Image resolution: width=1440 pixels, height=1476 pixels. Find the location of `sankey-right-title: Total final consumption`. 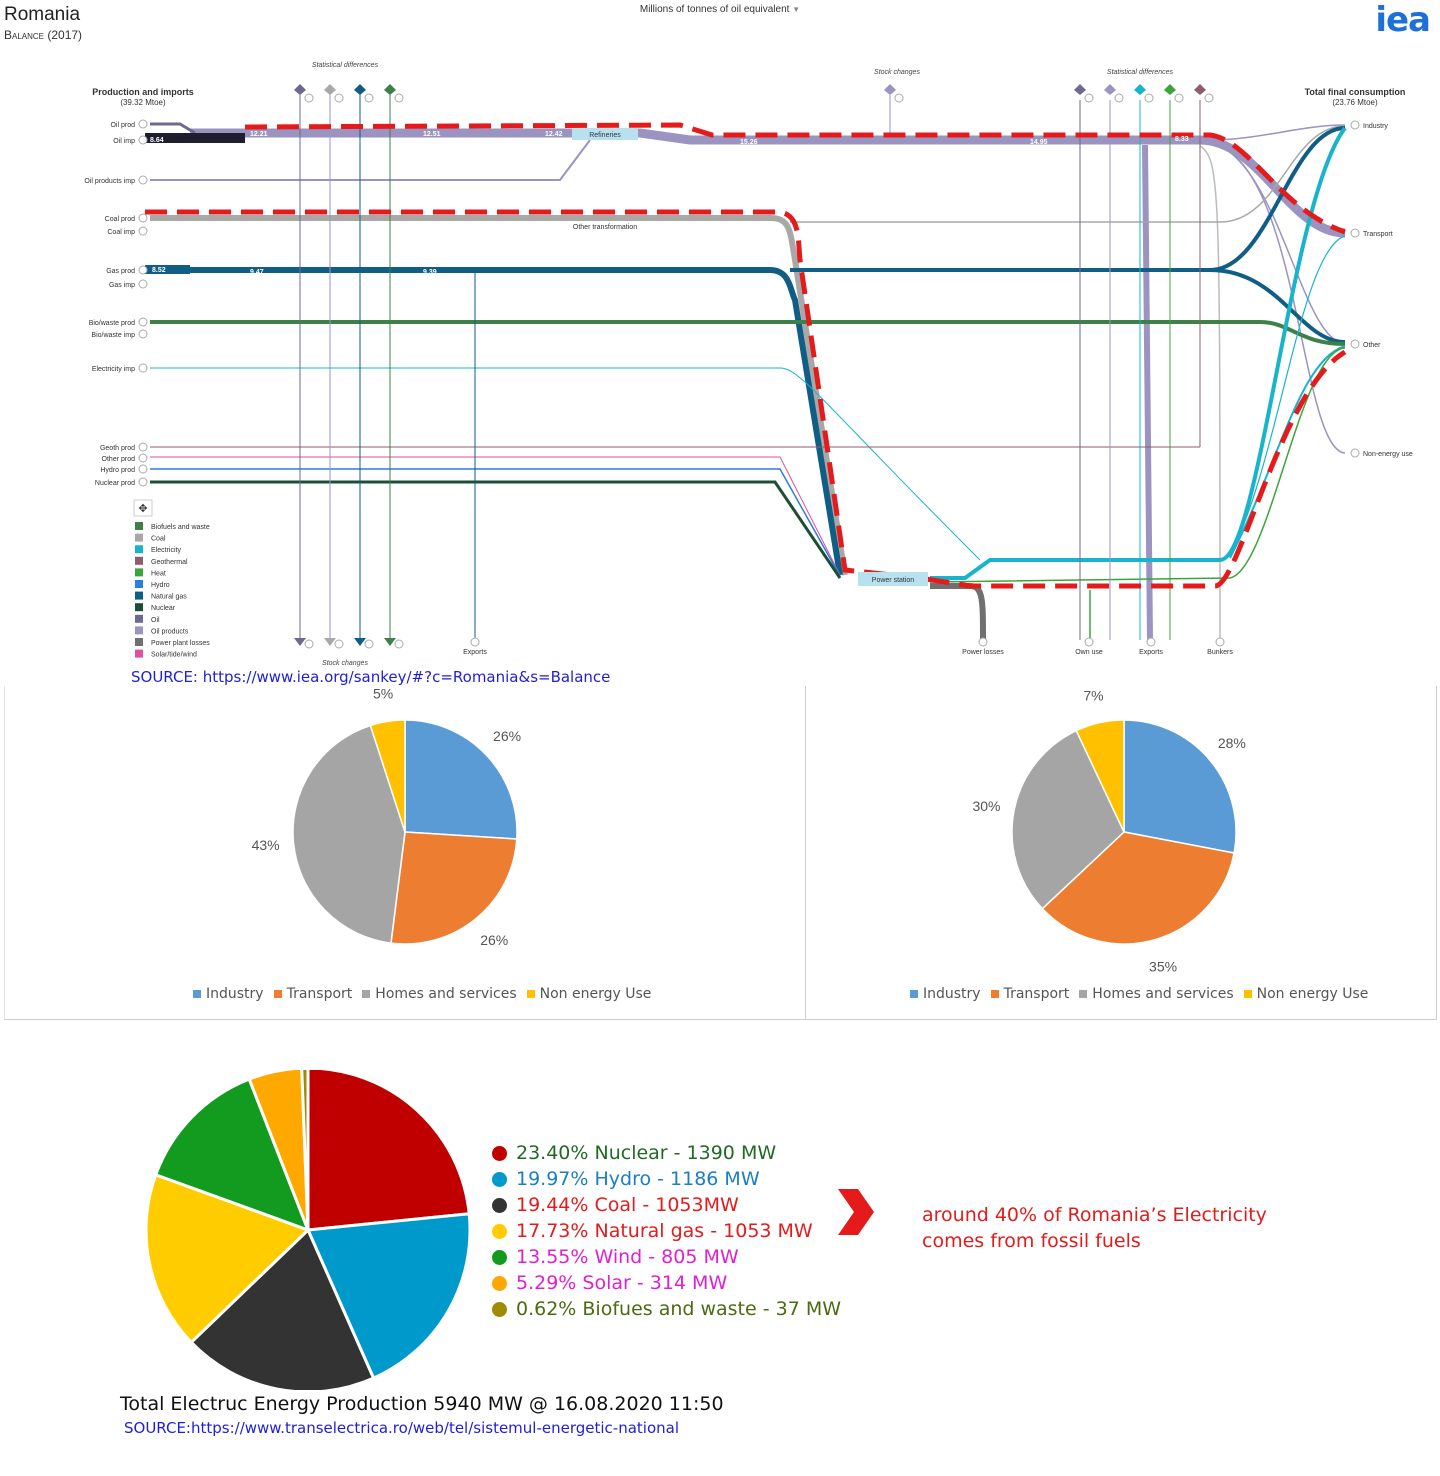

sankey-right-title: Total final consumption is located at coordinates (1355, 92).